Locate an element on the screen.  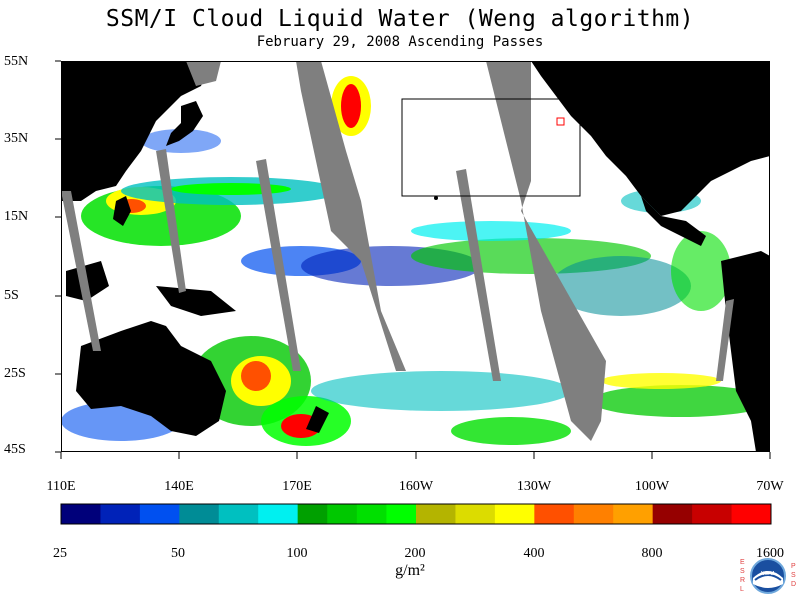
land-asia is located at coordinates (136, 131).